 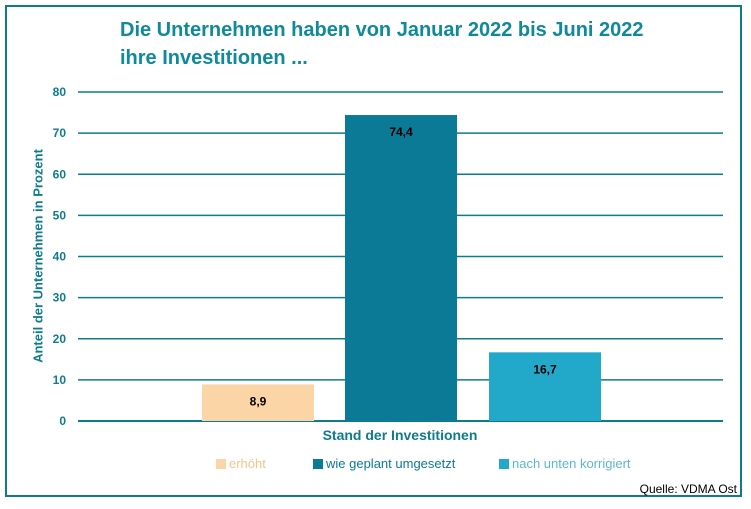 I want to click on y-tick-label: 70, so click(x=60, y=133).